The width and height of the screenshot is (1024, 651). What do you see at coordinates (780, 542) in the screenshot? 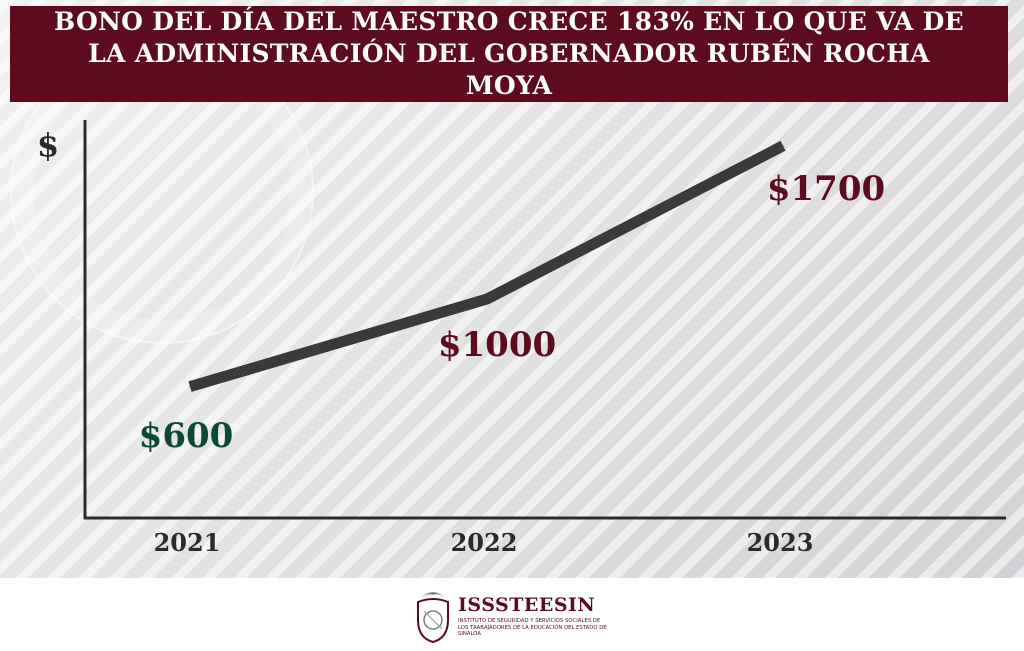
I see `x-tick-label: 2023` at bounding box center [780, 542].